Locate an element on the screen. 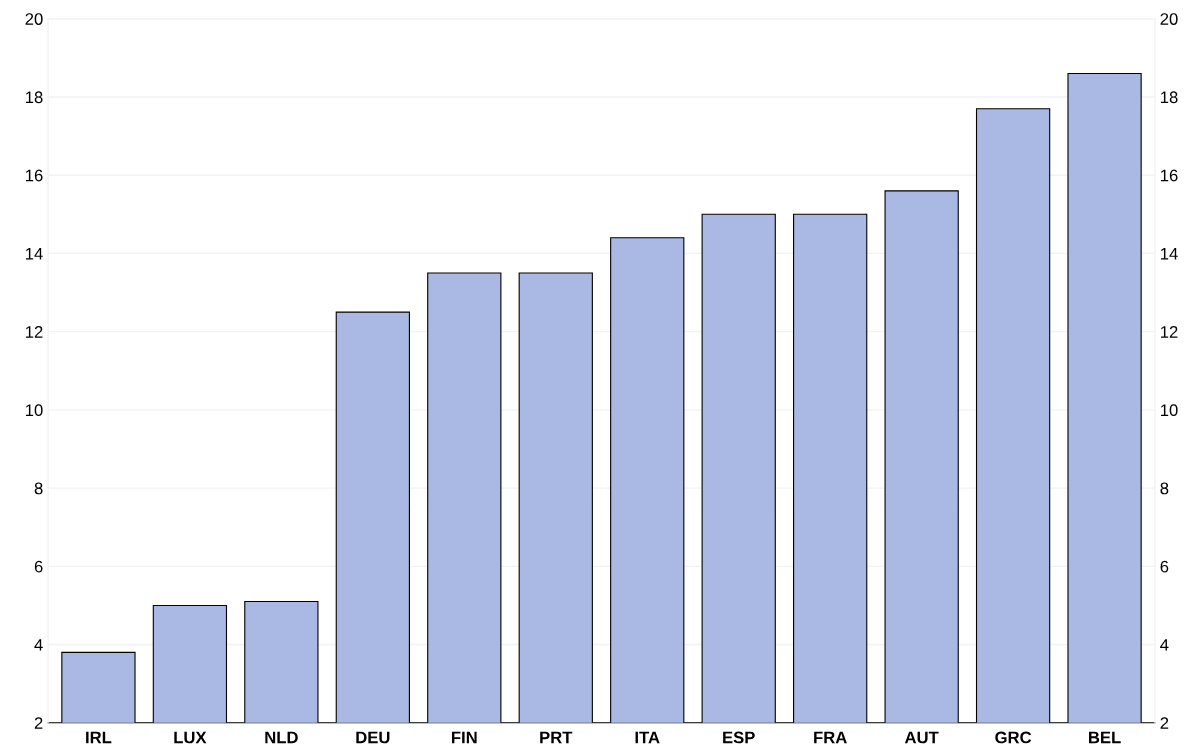 This screenshot has height=749, width=1203. x-tick-label: ITA is located at coordinates (647, 737).